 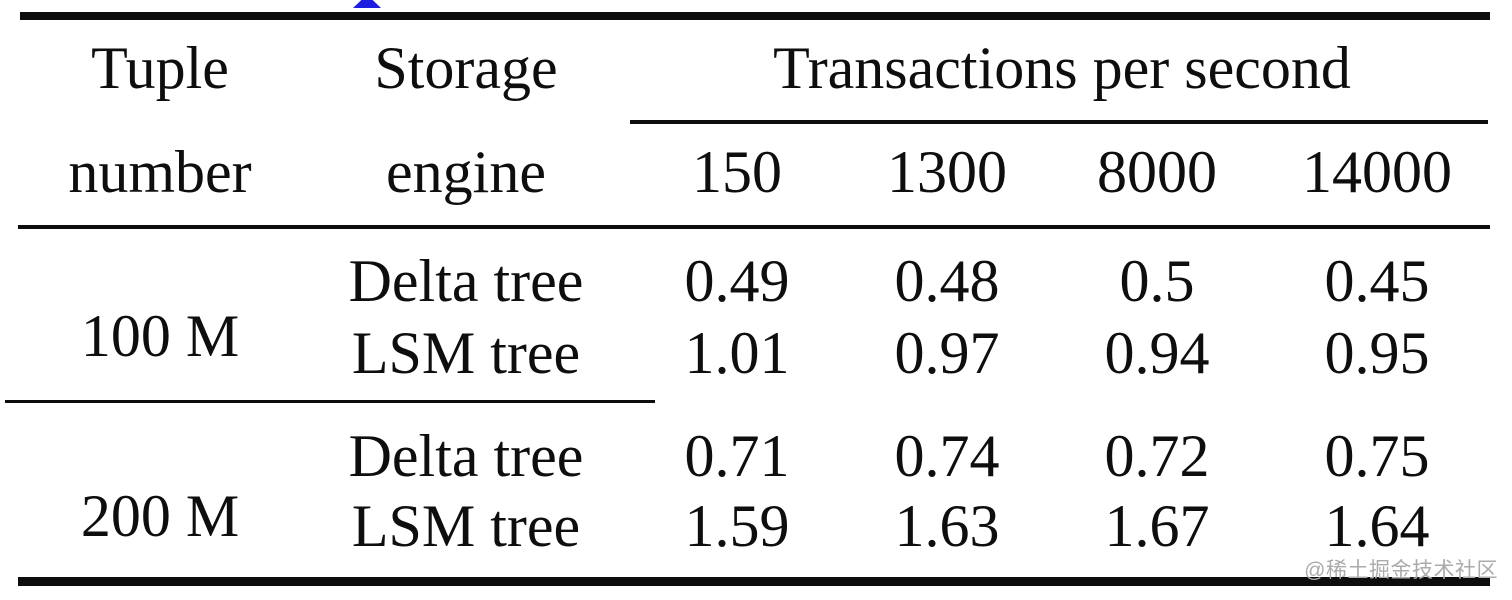 What do you see at coordinates (1157, 353) in the screenshot?
I see `value-cell: 0.94` at bounding box center [1157, 353].